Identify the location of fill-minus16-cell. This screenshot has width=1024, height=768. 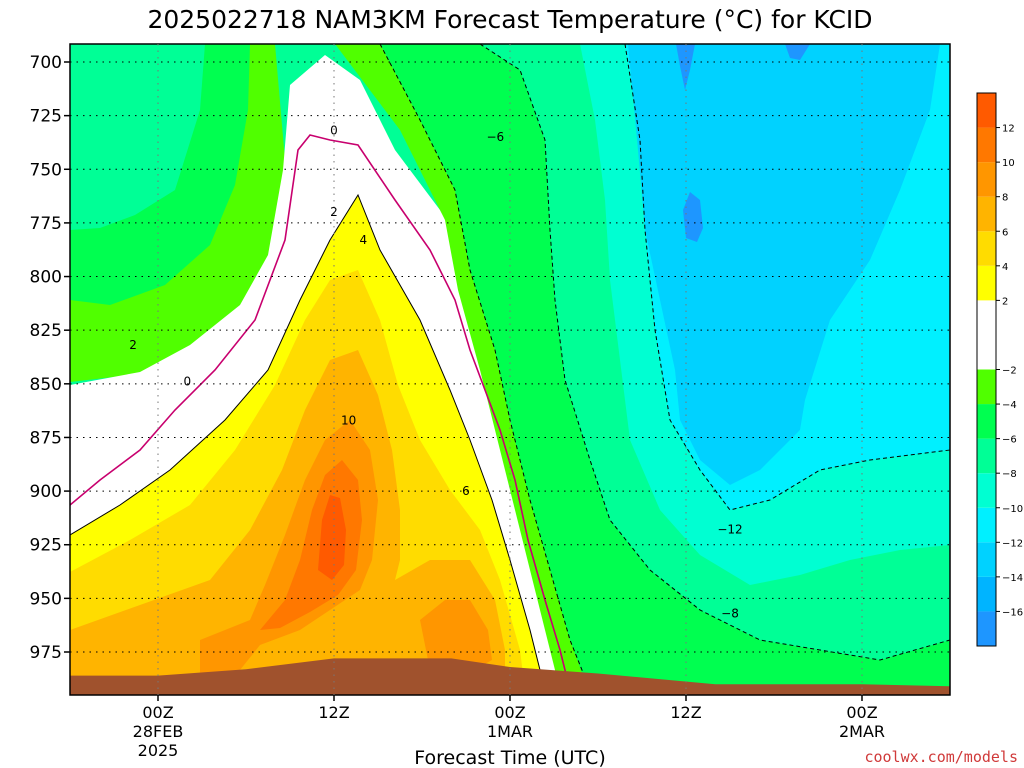
(693, 217).